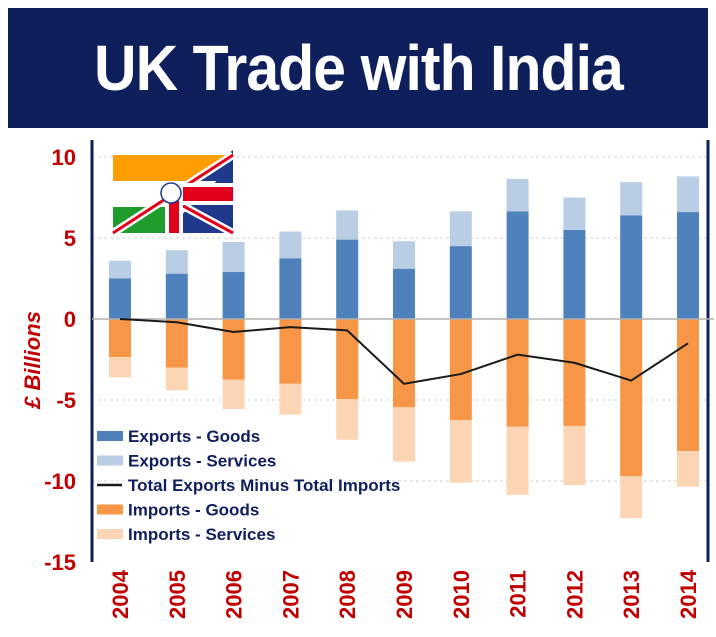  What do you see at coordinates (64, 157) in the screenshot?
I see `y-tick-label: 10` at bounding box center [64, 157].